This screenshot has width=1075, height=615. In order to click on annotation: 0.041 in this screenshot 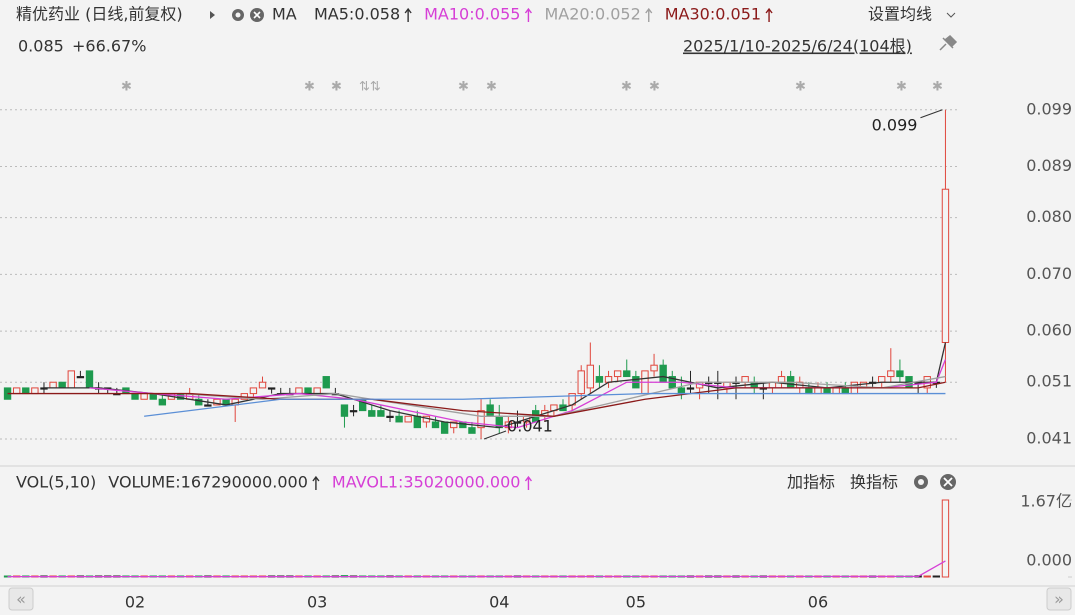, I will do `click(530, 425)`.